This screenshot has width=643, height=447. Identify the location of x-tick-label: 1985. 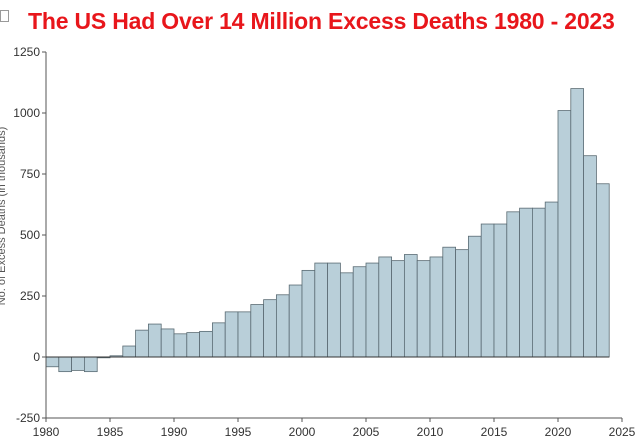
(110, 432).